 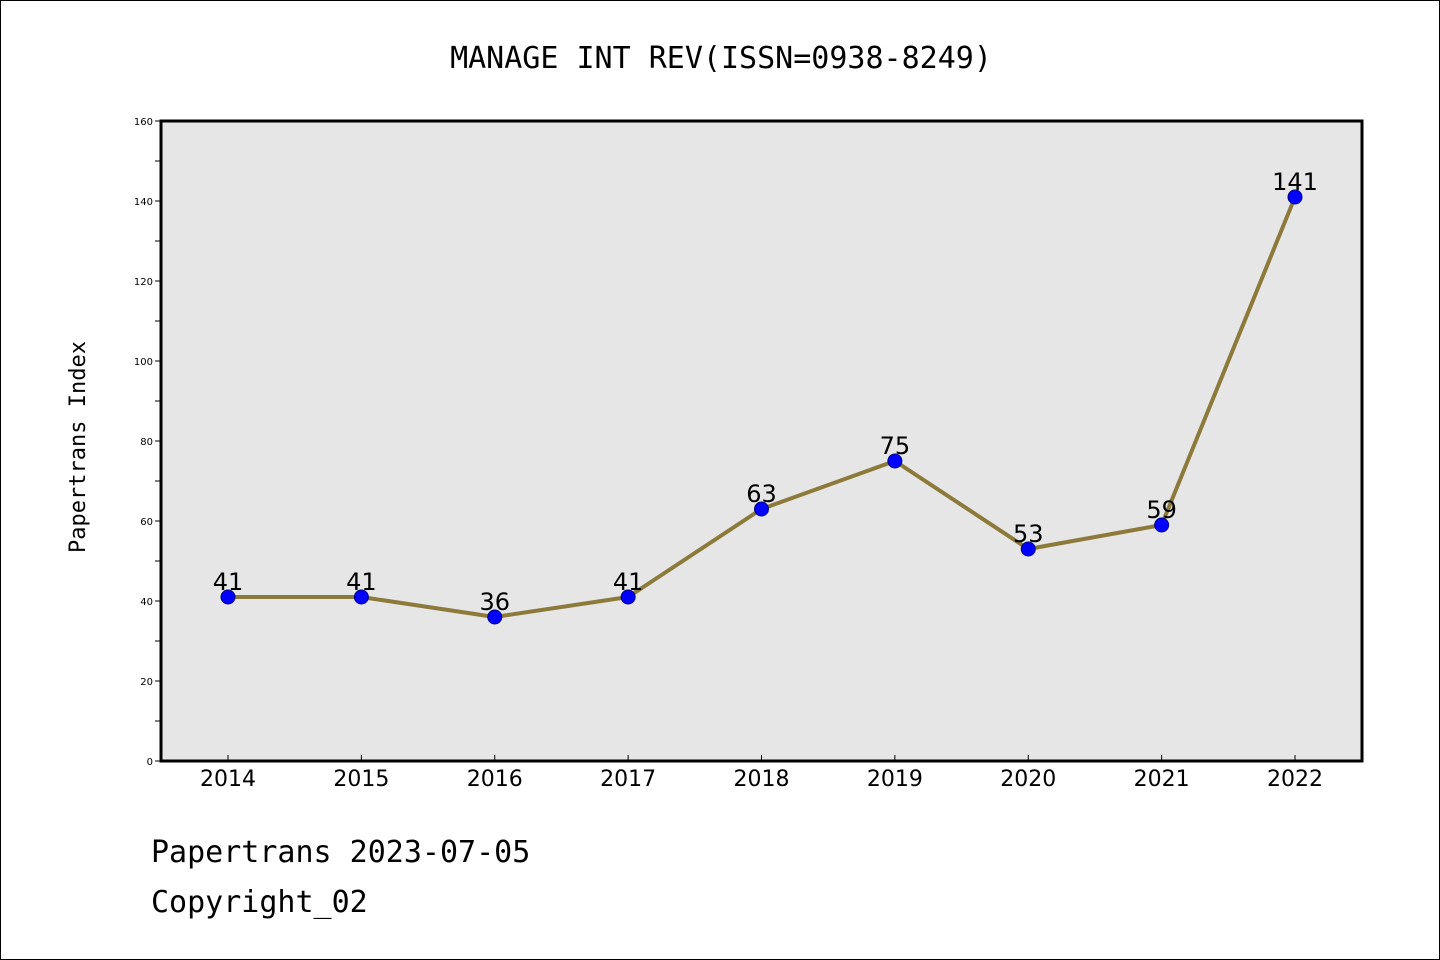 I want to click on x-tick-label: 2014, so click(x=228, y=779).